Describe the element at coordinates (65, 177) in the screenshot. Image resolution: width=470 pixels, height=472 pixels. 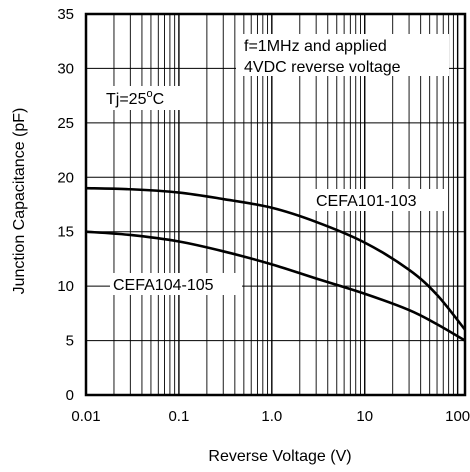
I see `y-tick-label: 20` at that location.